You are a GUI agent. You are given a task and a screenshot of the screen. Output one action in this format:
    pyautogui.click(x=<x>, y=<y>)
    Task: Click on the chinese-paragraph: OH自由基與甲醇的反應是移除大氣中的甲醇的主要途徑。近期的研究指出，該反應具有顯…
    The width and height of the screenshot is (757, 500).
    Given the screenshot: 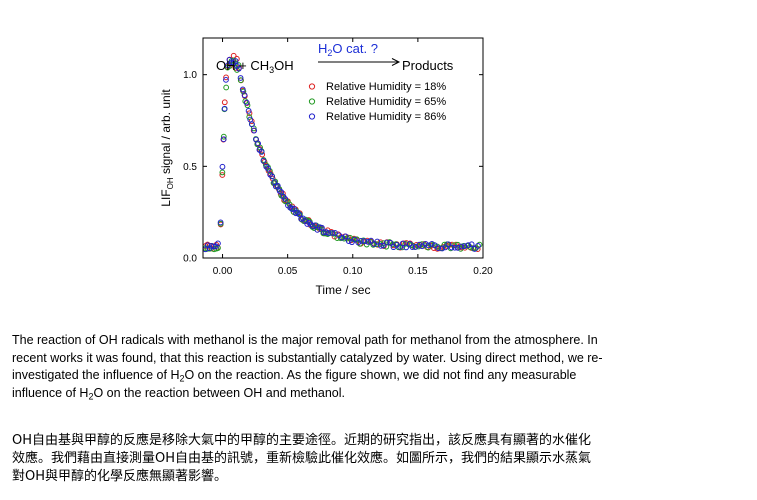 What is the action you would take?
    pyautogui.click(x=382, y=459)
    